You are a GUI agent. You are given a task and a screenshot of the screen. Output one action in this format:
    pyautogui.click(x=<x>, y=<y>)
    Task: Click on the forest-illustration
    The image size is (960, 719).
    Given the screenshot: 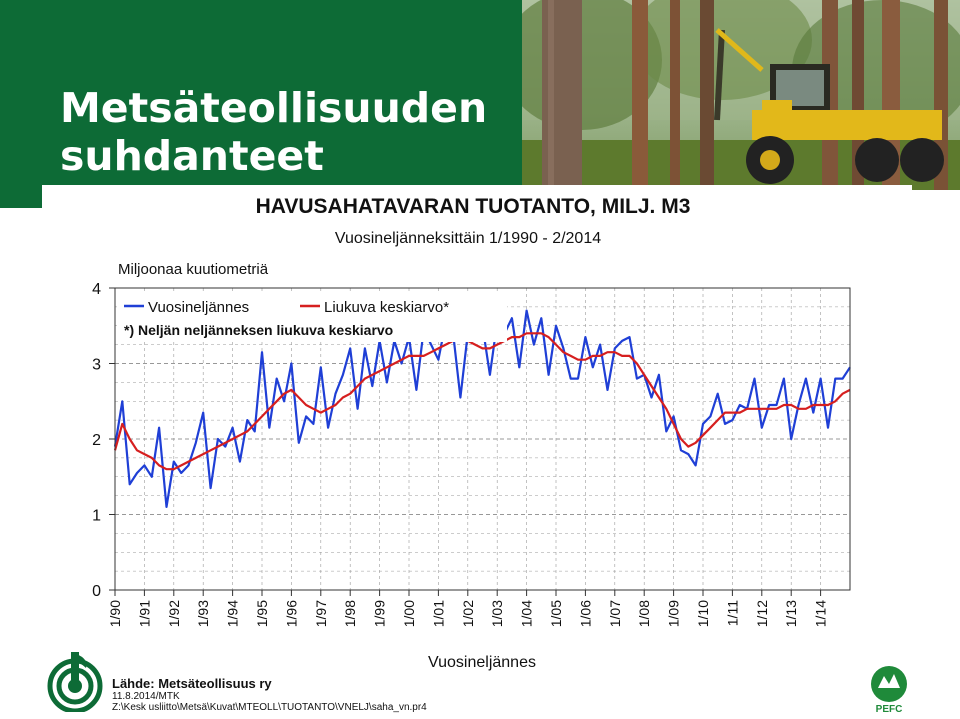 What is the action you would take?
    pyautogui.click(x=741, y=95)
    